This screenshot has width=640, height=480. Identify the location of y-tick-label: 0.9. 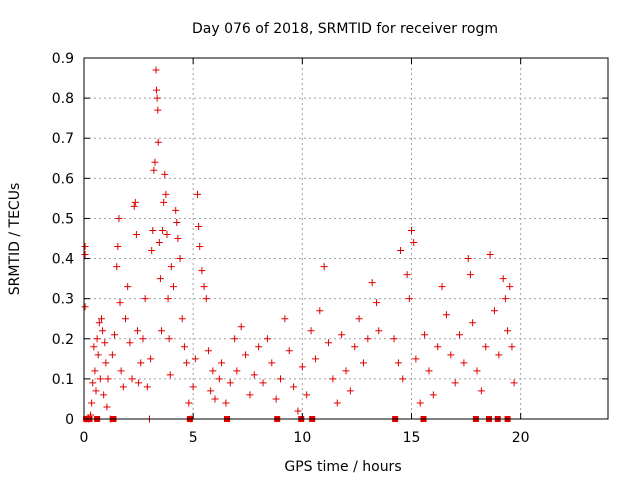
(63, 59).